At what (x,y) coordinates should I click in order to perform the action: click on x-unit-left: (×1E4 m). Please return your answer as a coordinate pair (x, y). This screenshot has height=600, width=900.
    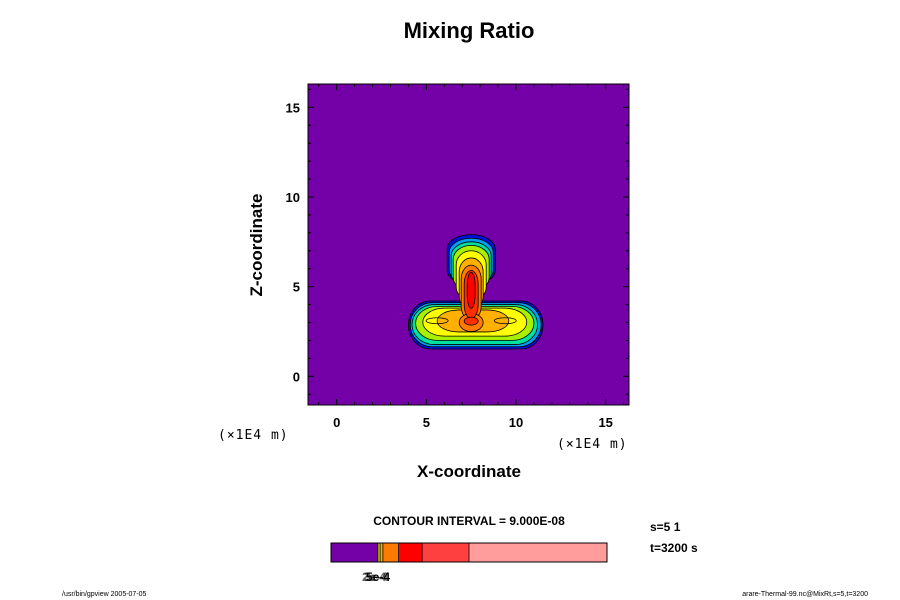
    Looking at the image, I should click on (253, 435).